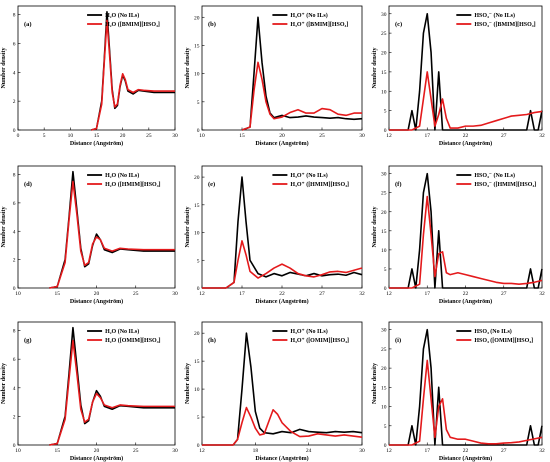 The width and height of the screenshot is (550, 462). Describe the element at coordinates (44, 136) in the screenshot. I see `x-tick-label: 5` at that location.